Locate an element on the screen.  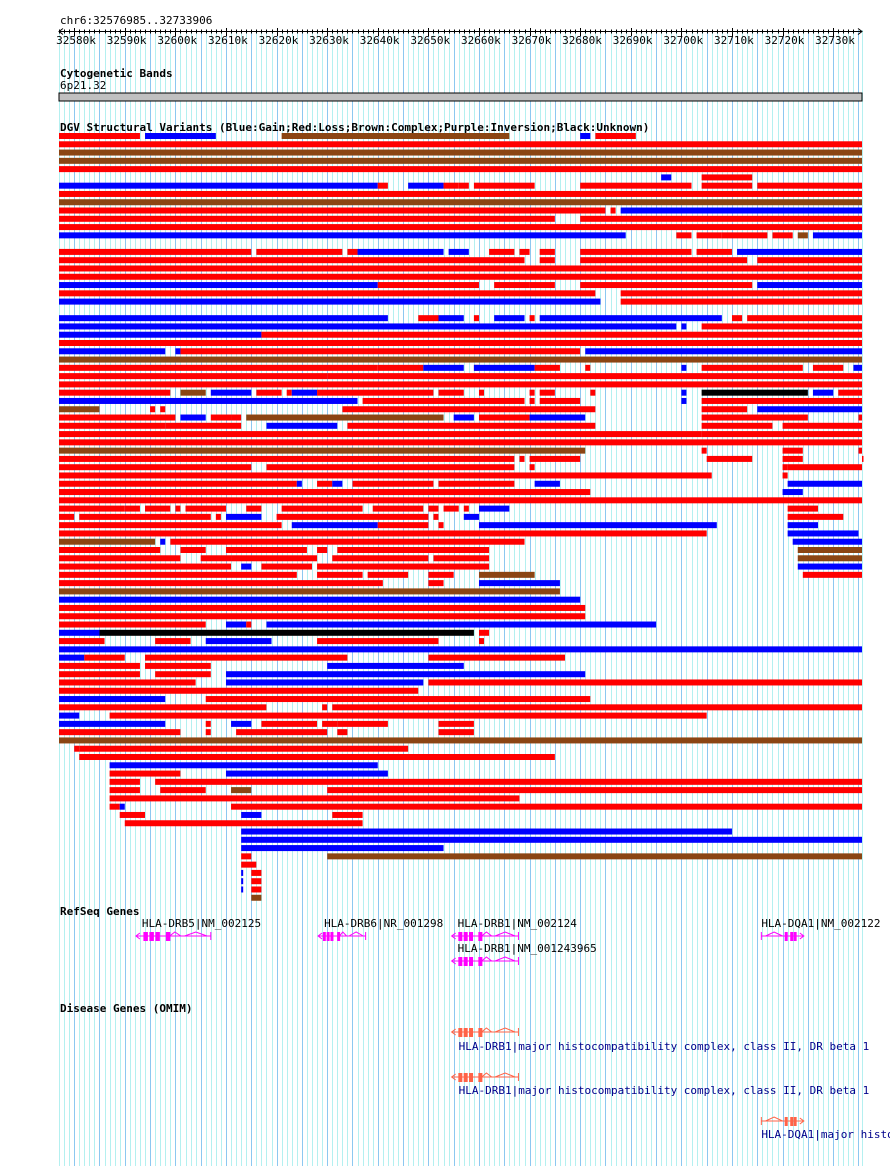
unknown-variant-bar is located at coordinates (286, 632).